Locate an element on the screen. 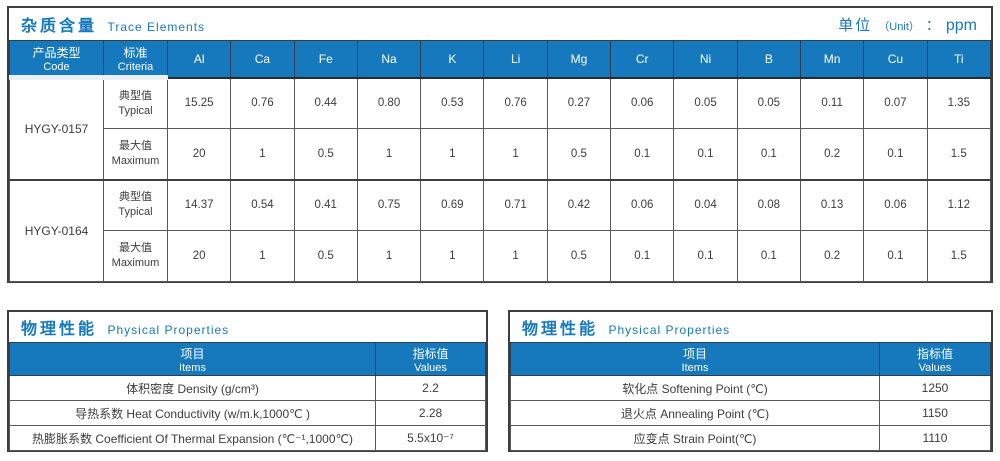 The width and height of the screenshot is (1000, 461). property-row: 退火点 Annealing Point (℃) 1150 is located at coordinates (750, 413).